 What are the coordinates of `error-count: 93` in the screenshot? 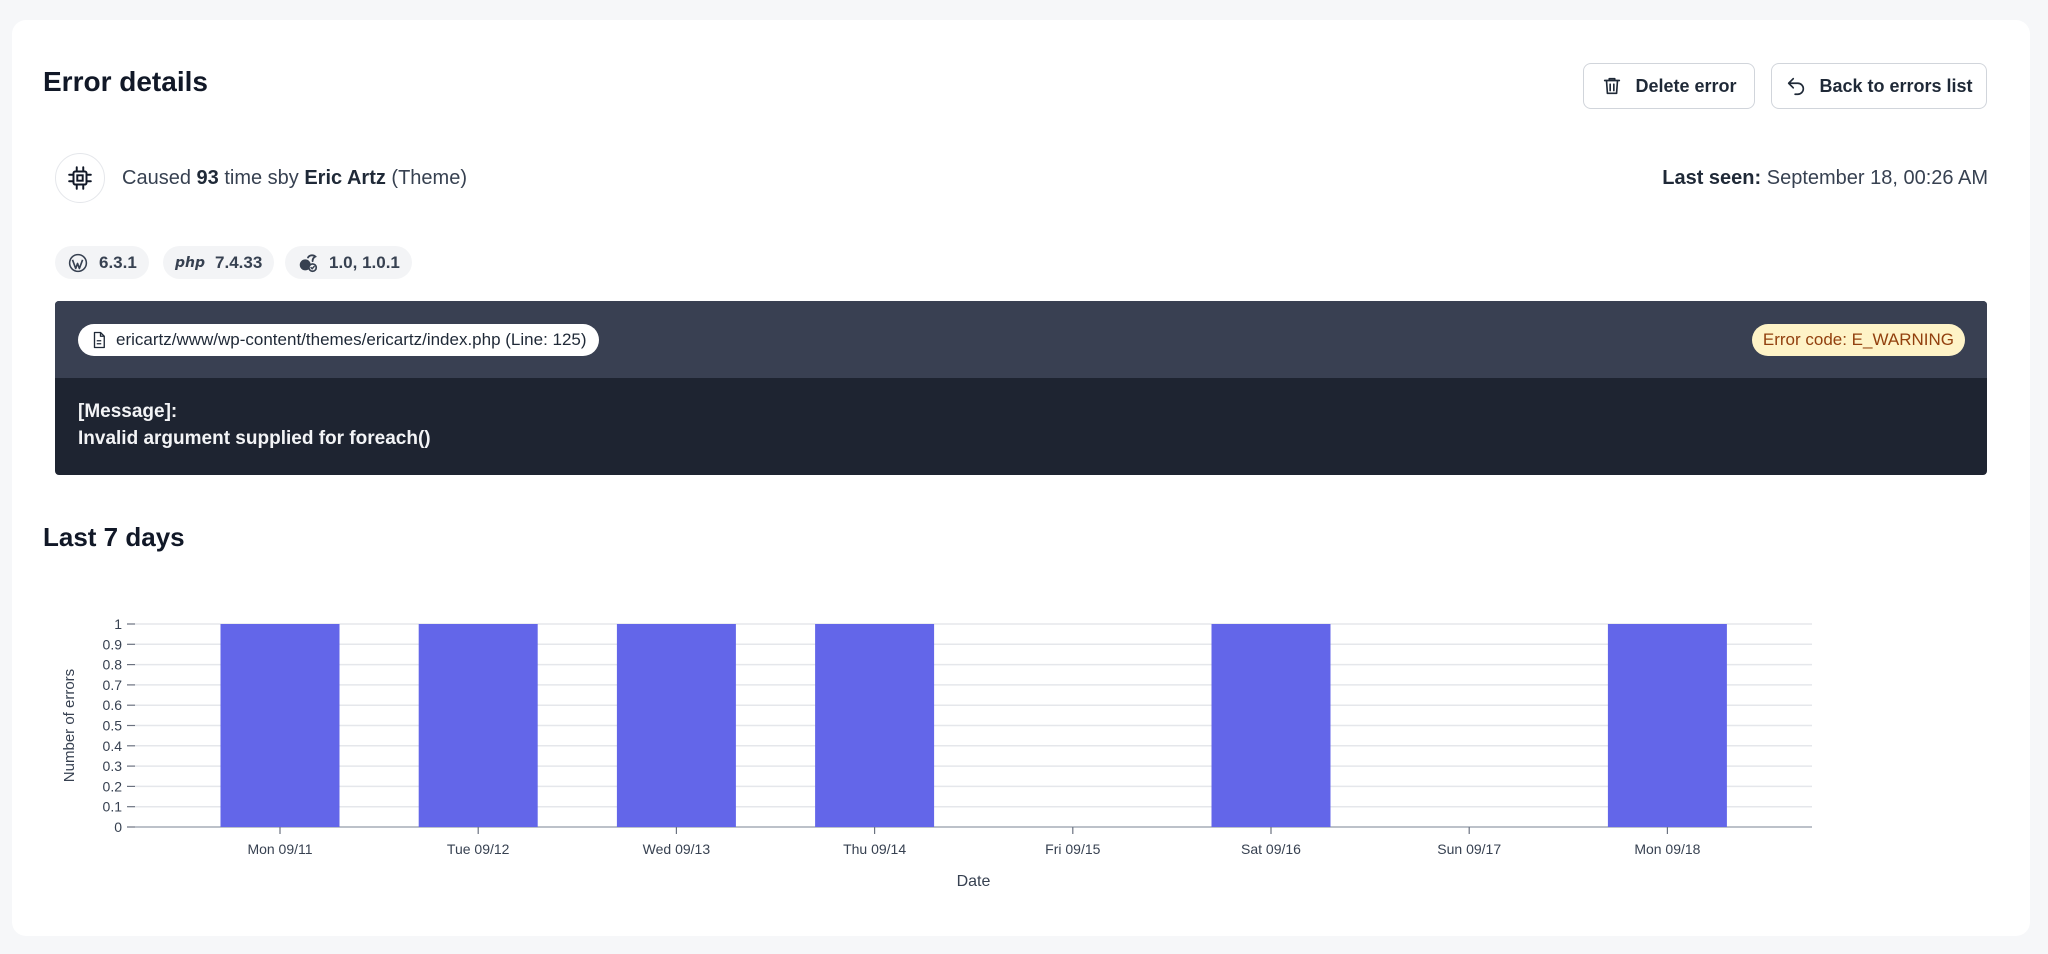 It's located at (207, 178).